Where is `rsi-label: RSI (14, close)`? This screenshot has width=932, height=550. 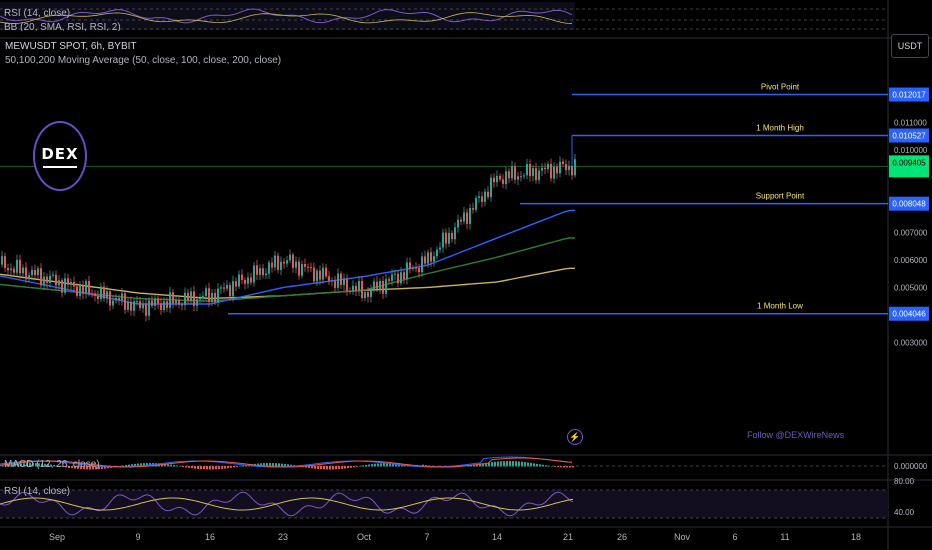 rsi-label: RSI (14, close) is located at coordinates (37, 491).